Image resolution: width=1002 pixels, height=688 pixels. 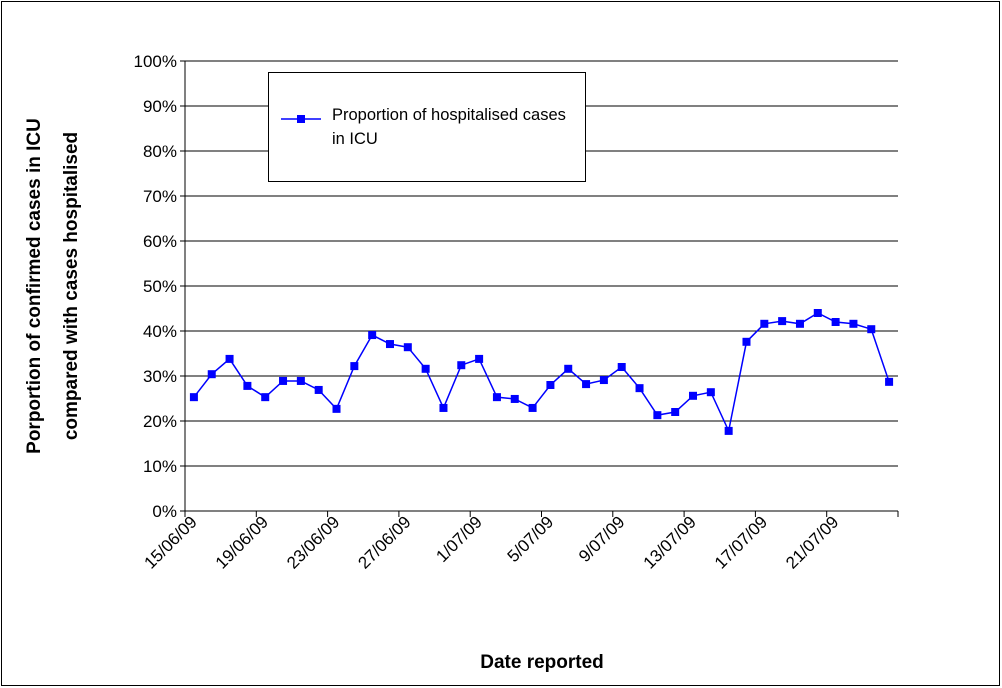 What do you see at coordinates (34, 286) in the screenshot?
I see `y-axis-title: Porportion of confirmed cases in ICU` at bounding box center [34, 286].